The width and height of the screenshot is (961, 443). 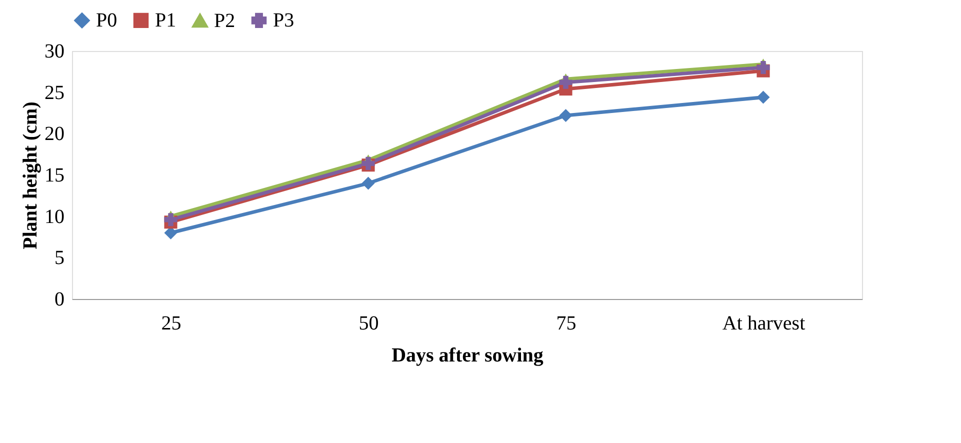 What do you see at coordinates (283, 20) in the screenshot?
I see `legend-label: P3` at bounding box center [283, 20].